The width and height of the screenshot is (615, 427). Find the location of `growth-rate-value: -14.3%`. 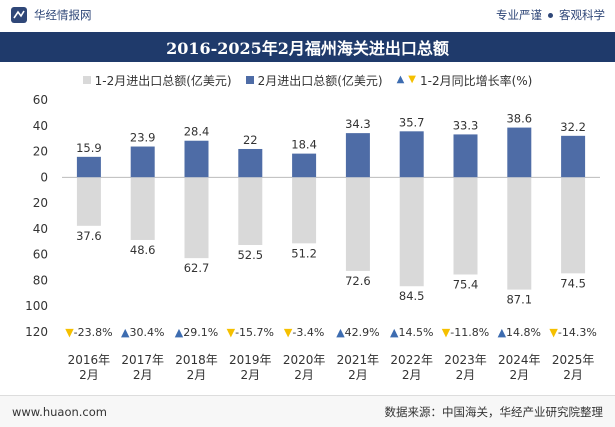

growth-rate-value: -14.3% is located at coordinates (577, 332).